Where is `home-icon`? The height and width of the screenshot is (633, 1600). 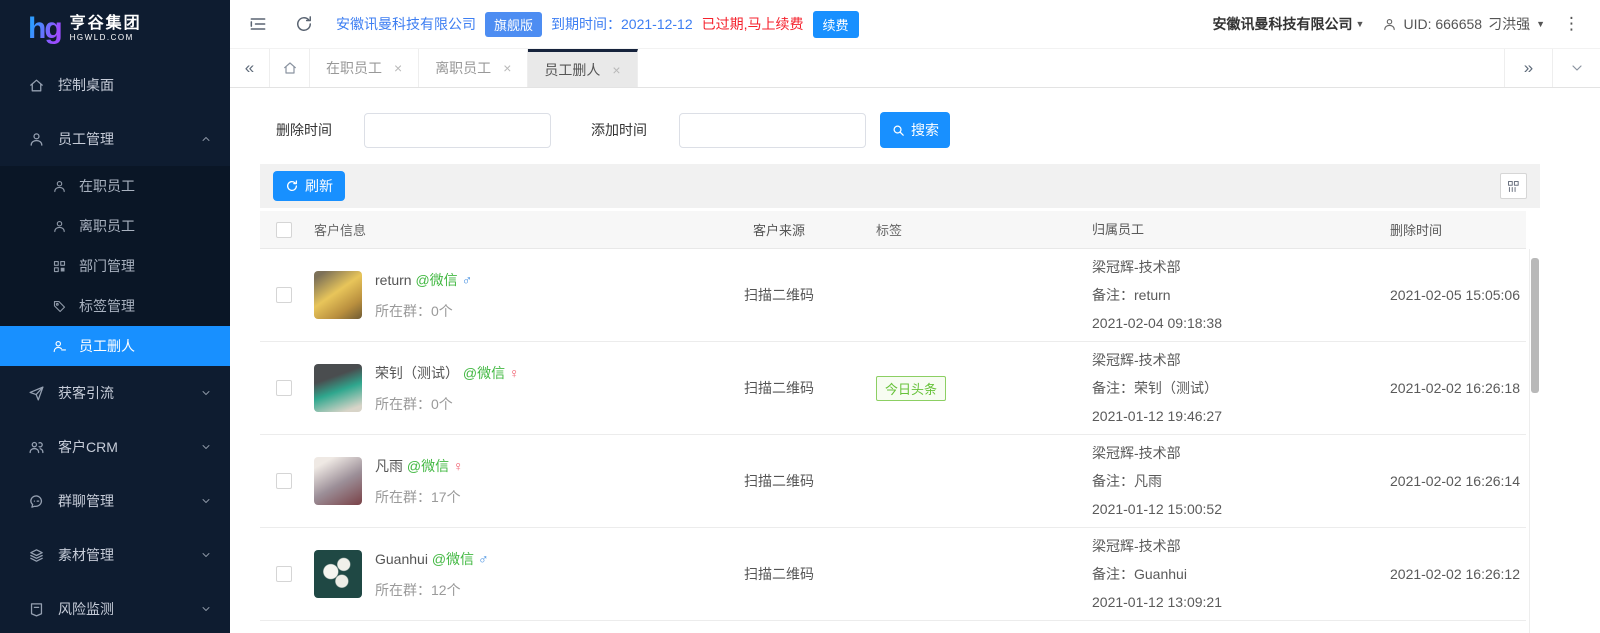 home-icon is located at coordinates (289, 68).